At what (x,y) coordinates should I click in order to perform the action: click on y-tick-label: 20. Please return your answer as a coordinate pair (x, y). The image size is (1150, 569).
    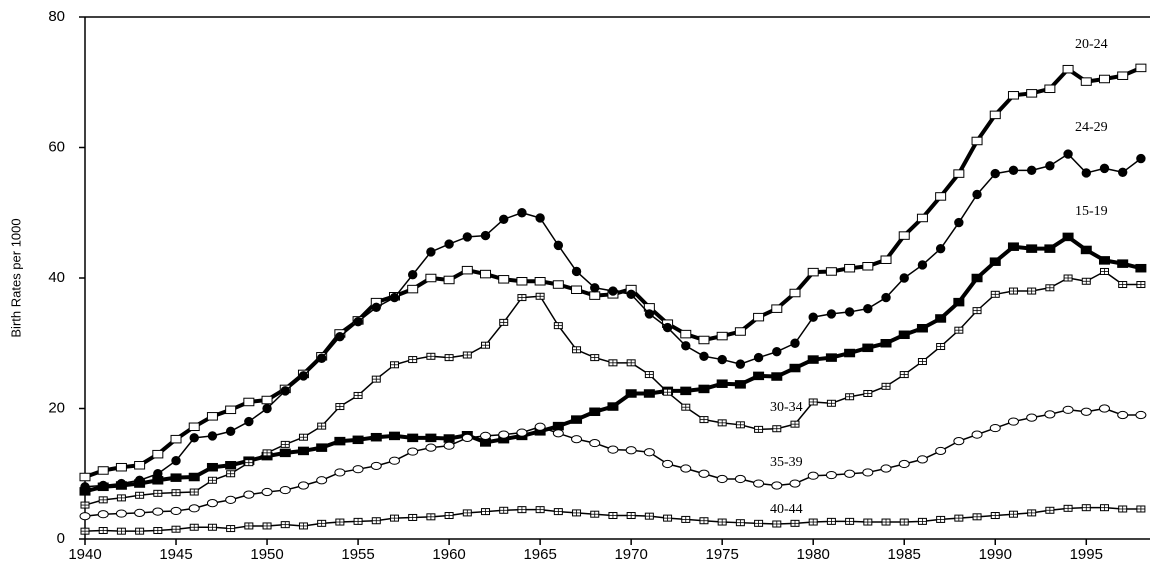
    Looking at the image, I should click on (56, 407).